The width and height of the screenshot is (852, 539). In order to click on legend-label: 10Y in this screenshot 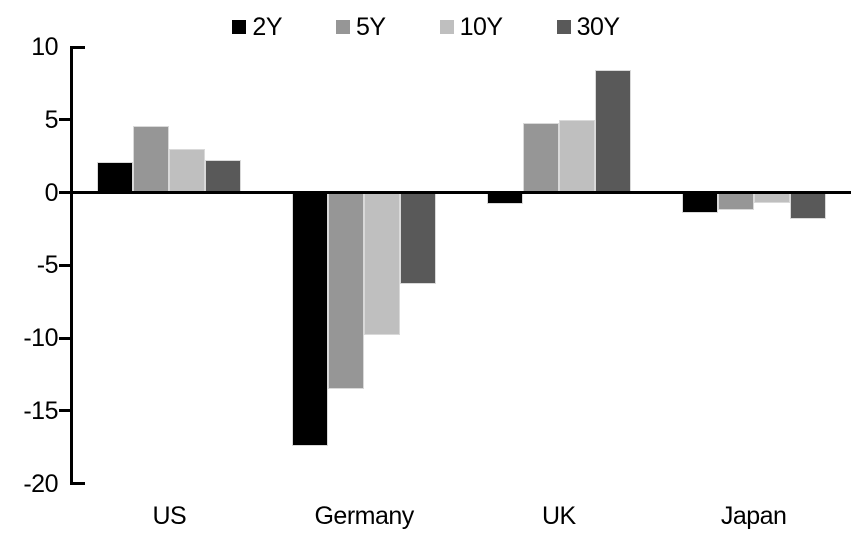, I will do `click(481, 27)`.